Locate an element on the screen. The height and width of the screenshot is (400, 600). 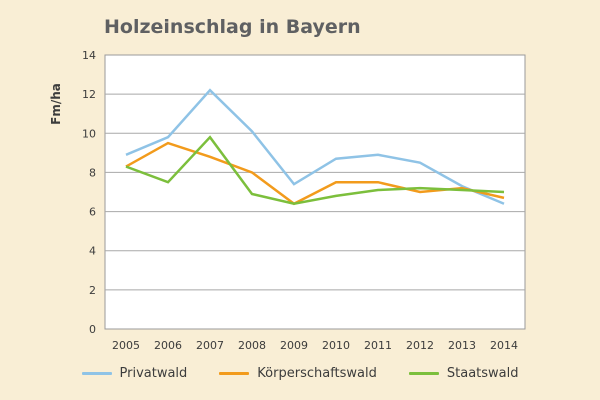
y-tick-label: 4 is located at coordinates (92, 251).